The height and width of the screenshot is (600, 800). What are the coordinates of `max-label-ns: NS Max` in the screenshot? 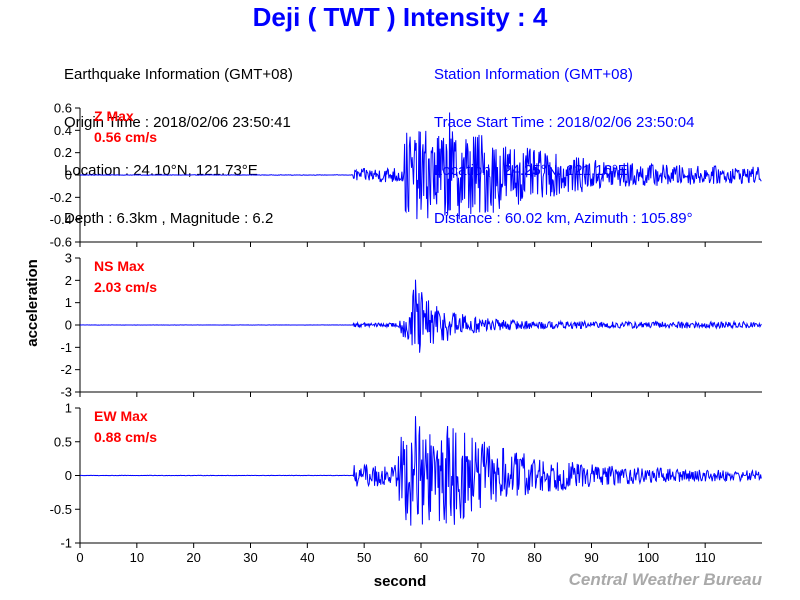 It's located at (119, 266).